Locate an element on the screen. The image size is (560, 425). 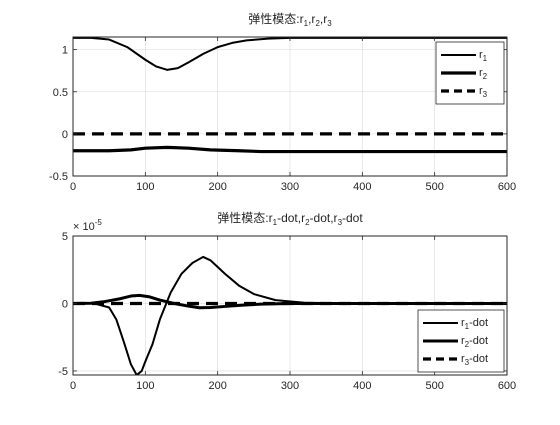
y-tick-label: -5 is located at coordinates (63, 372).